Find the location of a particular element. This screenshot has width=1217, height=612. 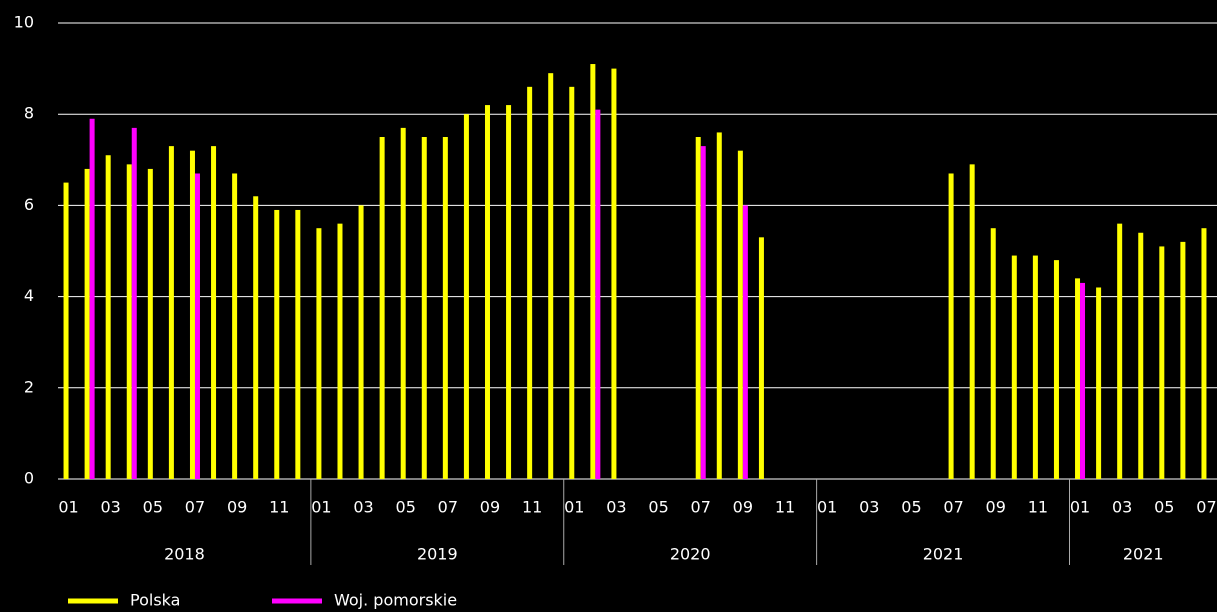

group-label: 2020 is located at coordinates (690, 554).